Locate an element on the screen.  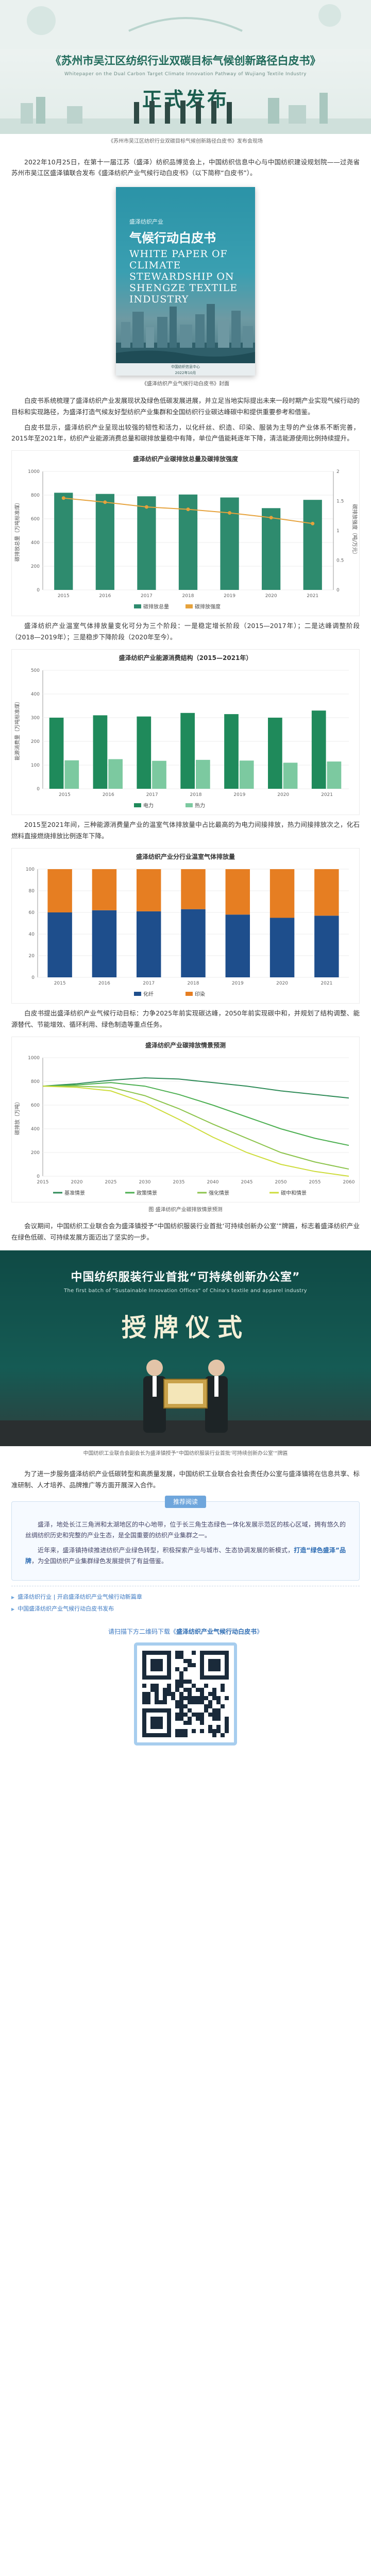
y-tick-label: 800 is located at coordinates (35, 495).